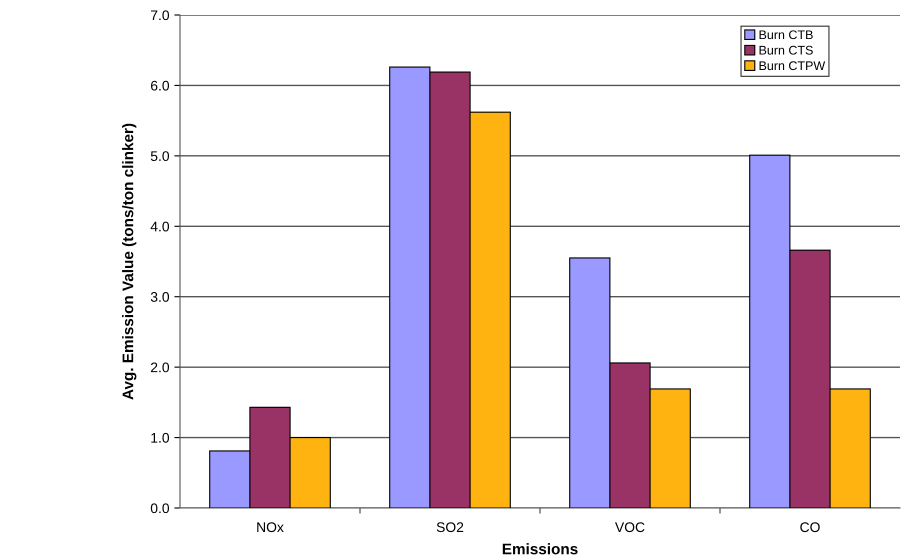 This screenshot has height=556, width=902. I want to click on y-tick-label: 5.0, so click(160, 156).